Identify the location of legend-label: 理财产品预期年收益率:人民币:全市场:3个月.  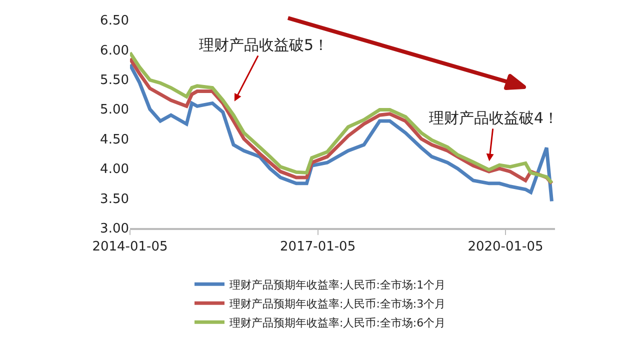
(338, 303).